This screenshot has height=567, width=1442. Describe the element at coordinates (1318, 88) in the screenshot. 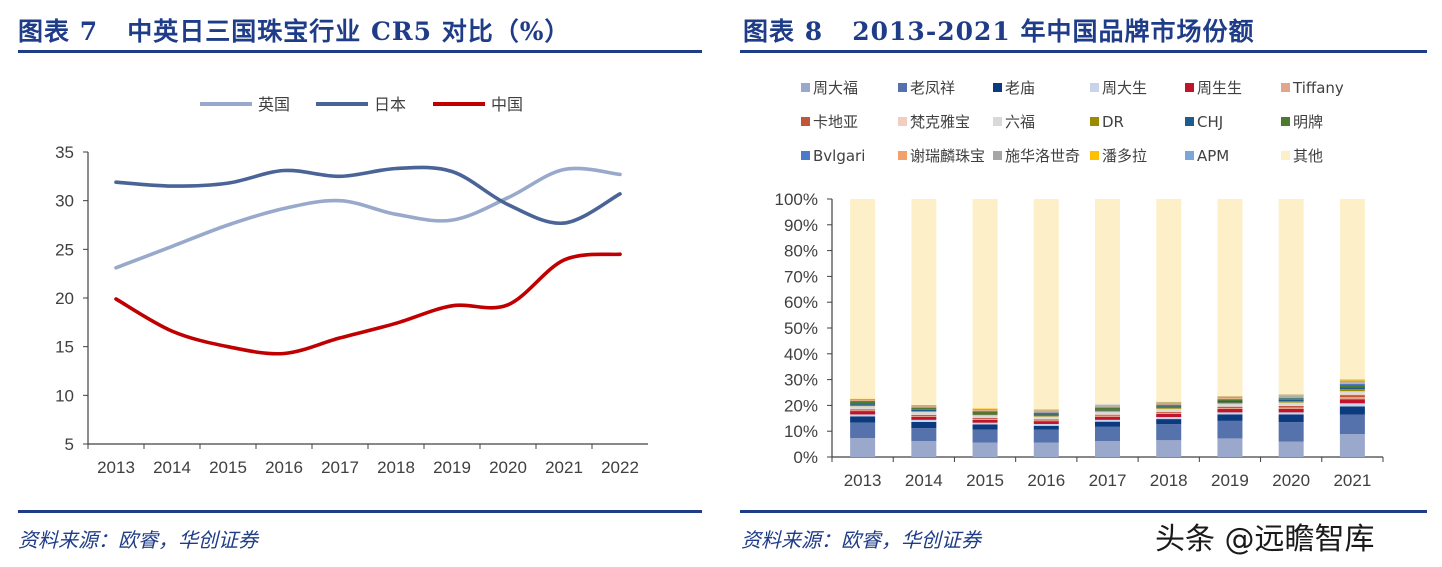

I see `legend-label-5: Tiffany` at that location.